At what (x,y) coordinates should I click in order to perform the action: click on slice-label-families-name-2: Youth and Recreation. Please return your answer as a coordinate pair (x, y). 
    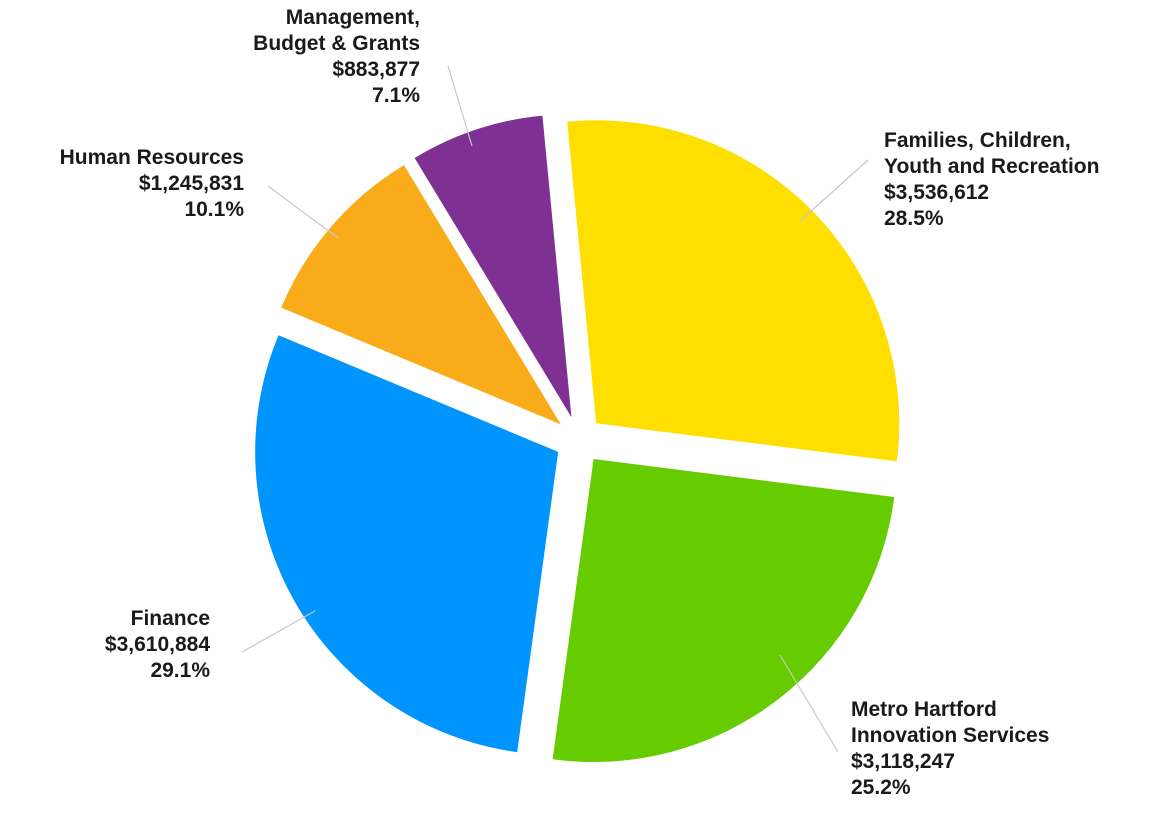
    Looking at the image, I should click on (992, 166).